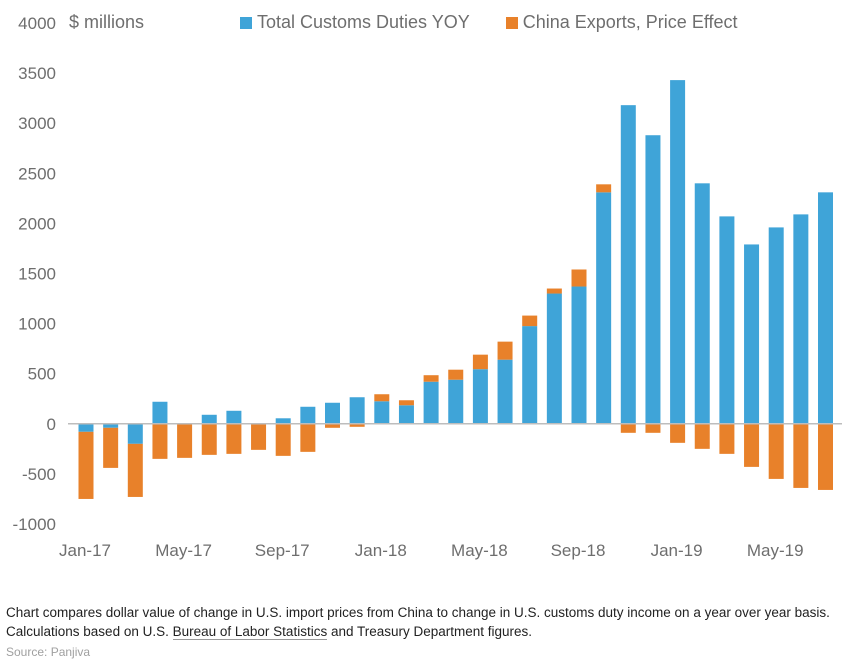 The height and width of the screenshot is (670, 853). I want to click on y-tick-label: 3000, so click(37, 123).